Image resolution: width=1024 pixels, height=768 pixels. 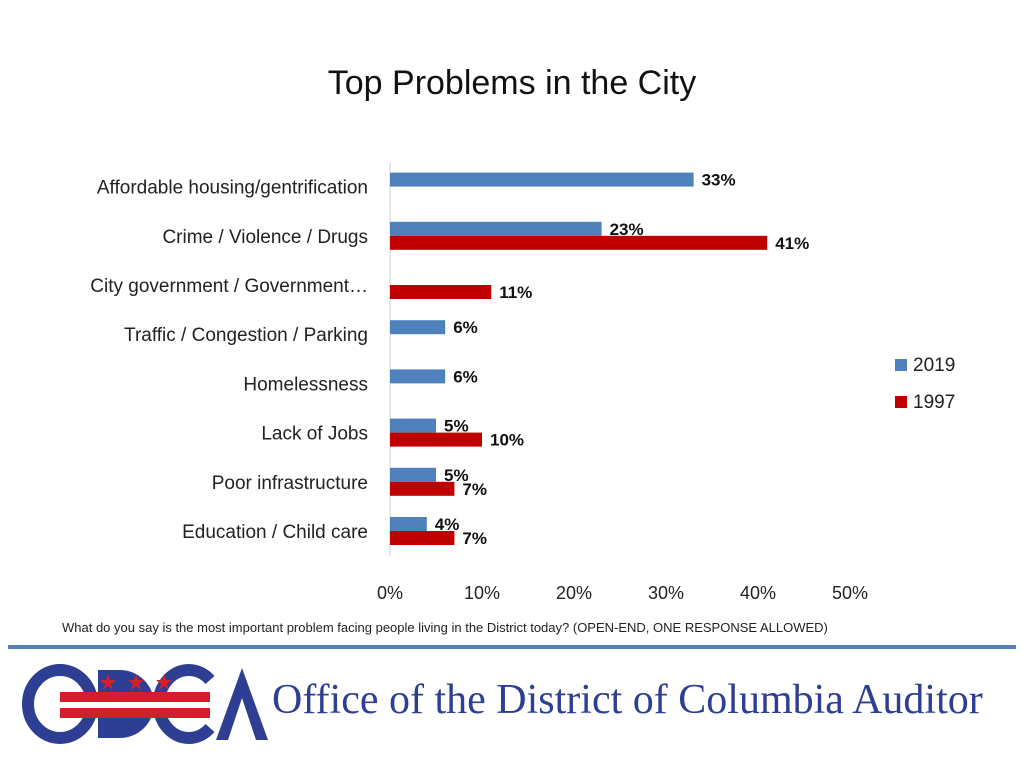 What do you see at coordinates (507, 440) in the screenshot?
I see `data-label: 10%` at bounding box center [507, 440].